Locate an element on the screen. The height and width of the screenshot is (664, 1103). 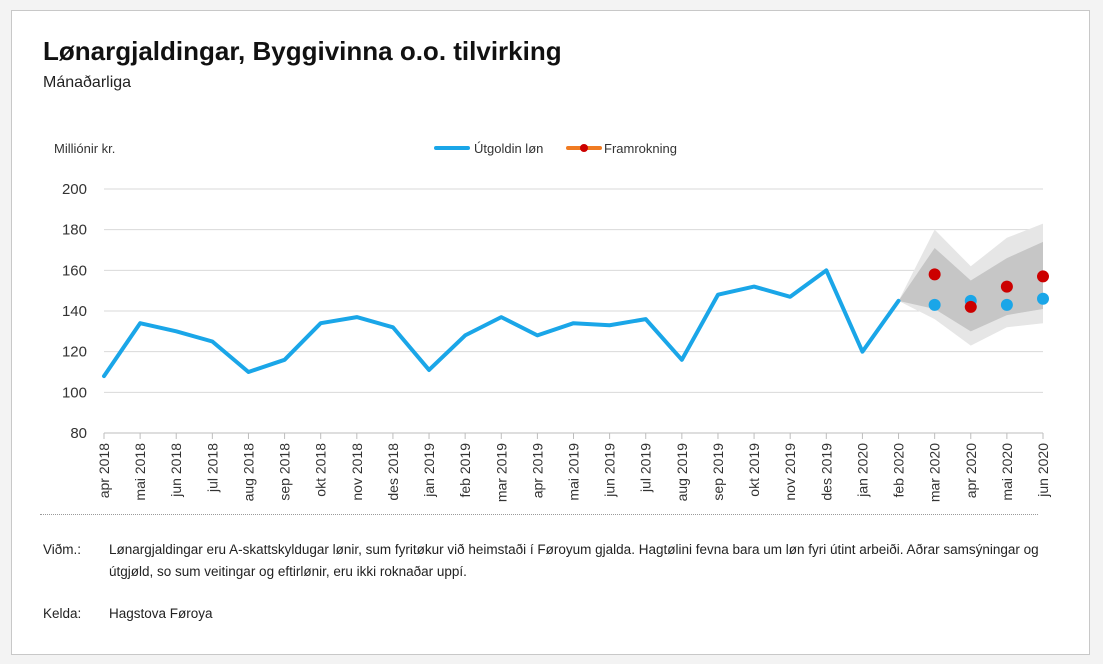
x-tick-label: nov 2018 is located at coordinates (357, 472).